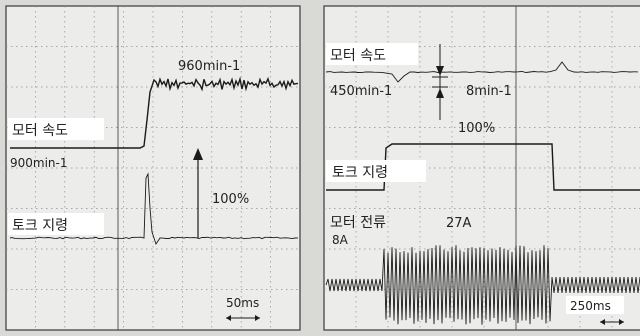 The height and width of the screenshot is (336, 640). What do you see at coordinates (340, 240) in the screenshot?
I see `right-current-low-label: 8A` at bounding box center [340, 240].